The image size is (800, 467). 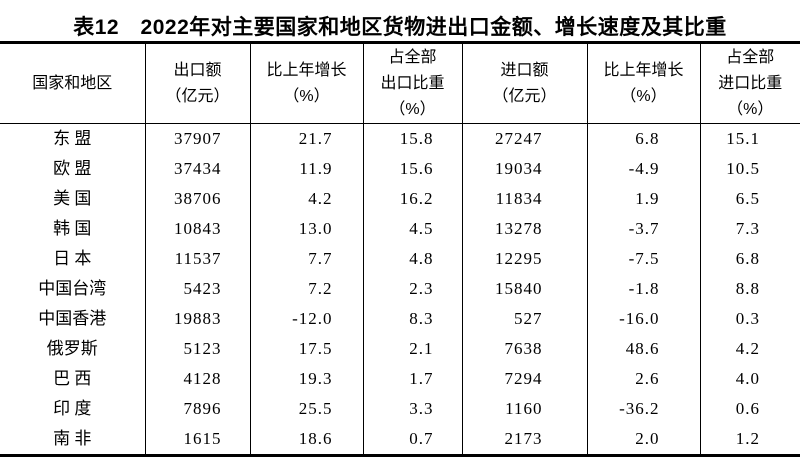 What do you see at coordinates (749, 440) in the screenshot?
I see `import-share-cell: 1.2` at bounding box center [749, 440].